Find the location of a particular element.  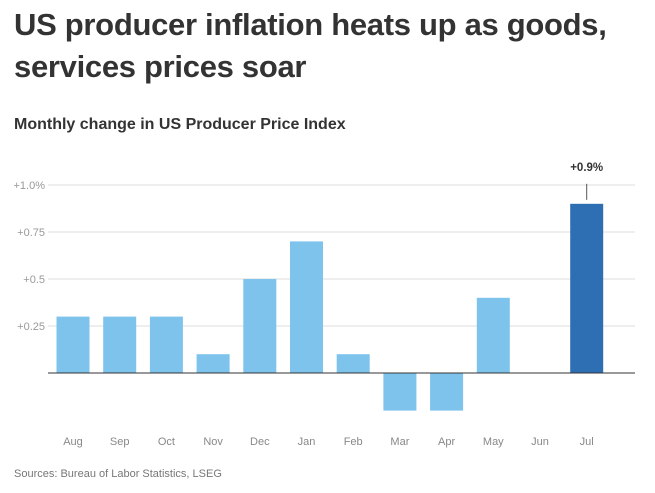

x-tick-label: Nov is located at coordinates (213, 442).